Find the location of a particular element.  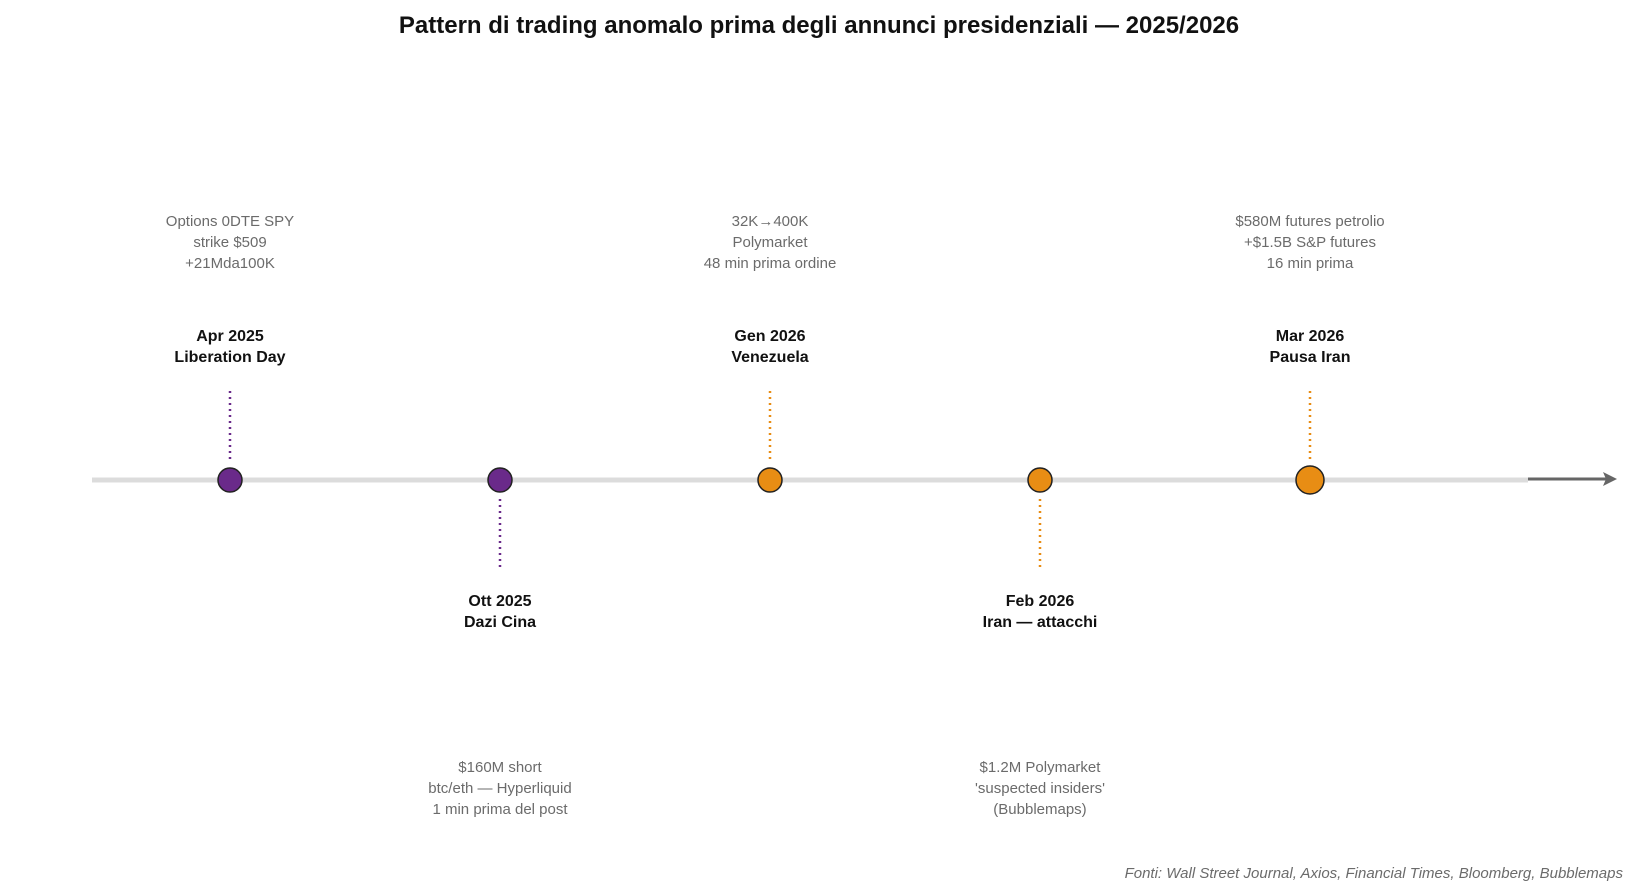

event-detail-line: $1.2M Polymarket is located at coordinates (1041, 767).